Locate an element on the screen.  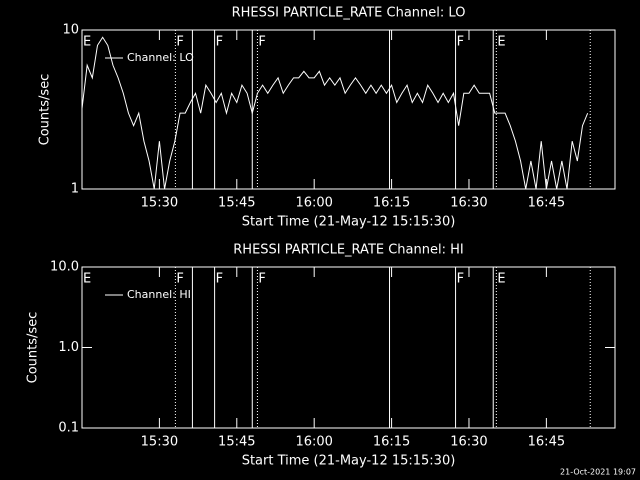
y-tick-label: 1.0 is located at coordinates (68, 347).